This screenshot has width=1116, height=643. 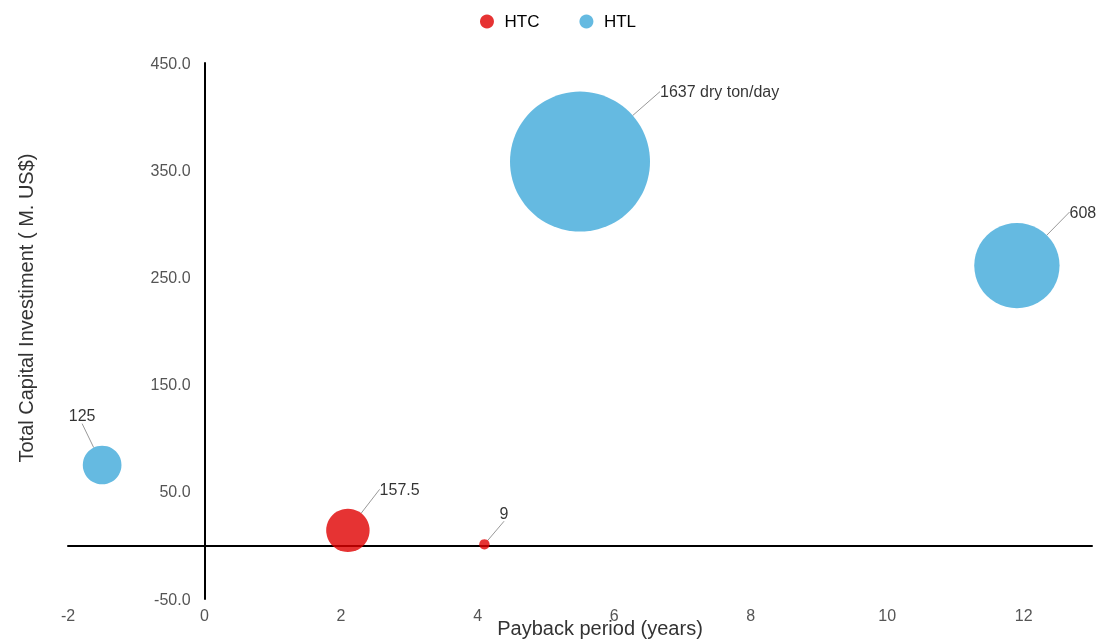 I want to click on x-tick-label: 8, so click(x=751, y=615).